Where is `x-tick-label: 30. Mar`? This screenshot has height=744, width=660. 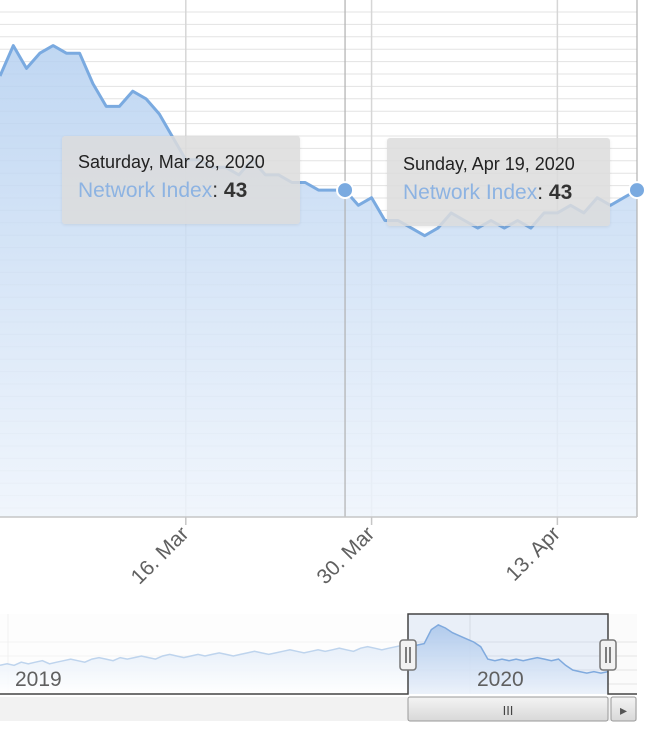
x-tick-label: 30. Mar is located at coordinates (346, 555).